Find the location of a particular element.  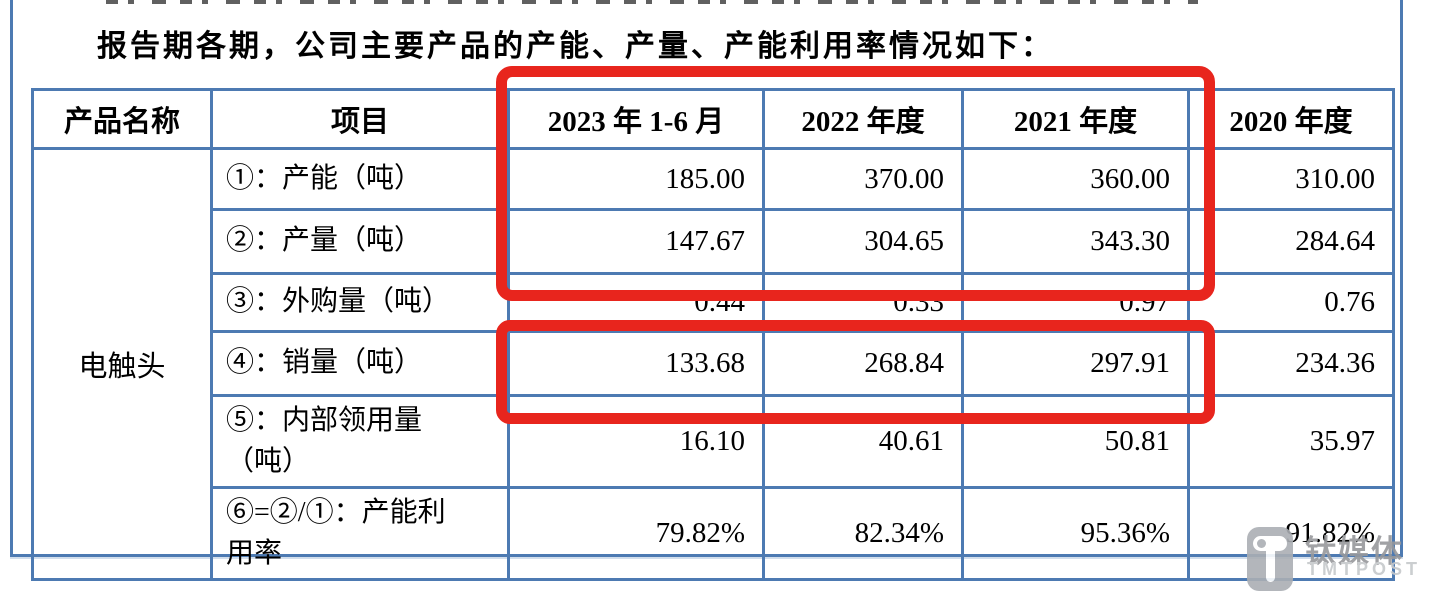

row-output-label: ②：产量（吨） is located at coordinates (360, 241).